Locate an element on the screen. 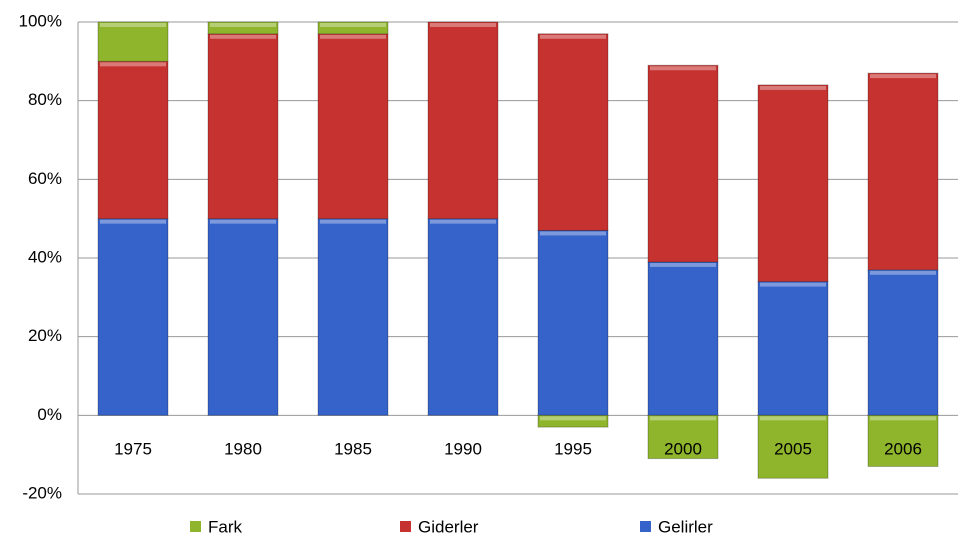 The image size is (969, 559). y-tick-label: 100% is located at coordinates (40, 20).